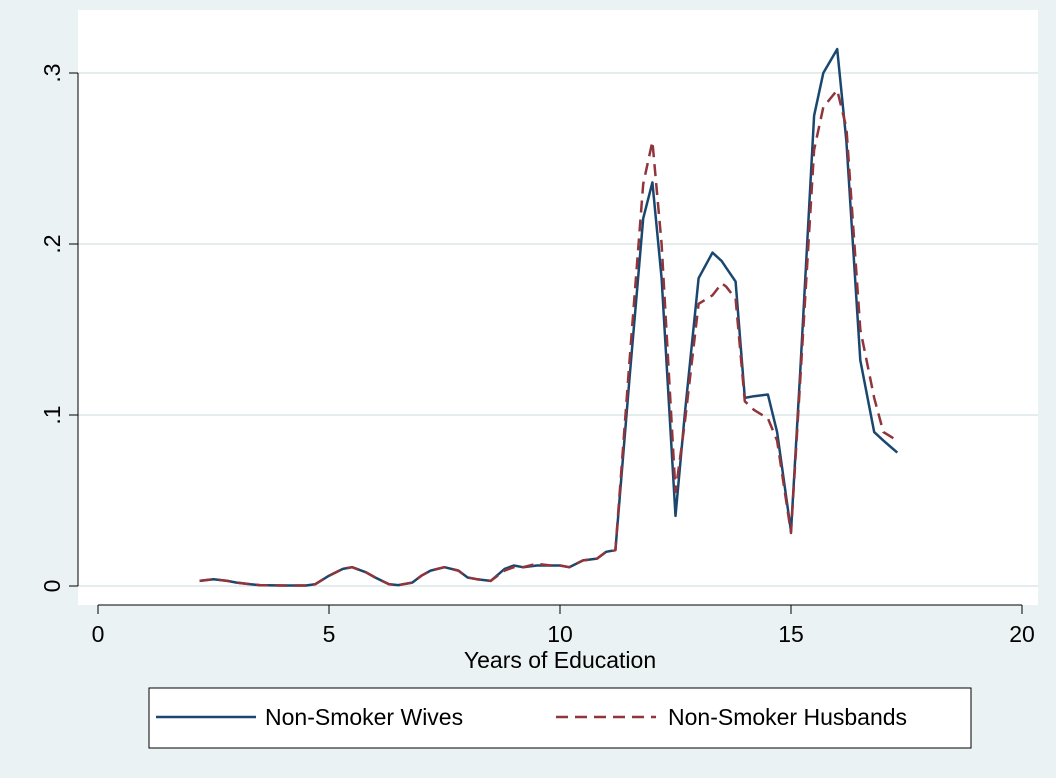 The width and height of the screenshot is (1056, 778). I want to click on x-axis-label: Years of Education, so click(560, 660).